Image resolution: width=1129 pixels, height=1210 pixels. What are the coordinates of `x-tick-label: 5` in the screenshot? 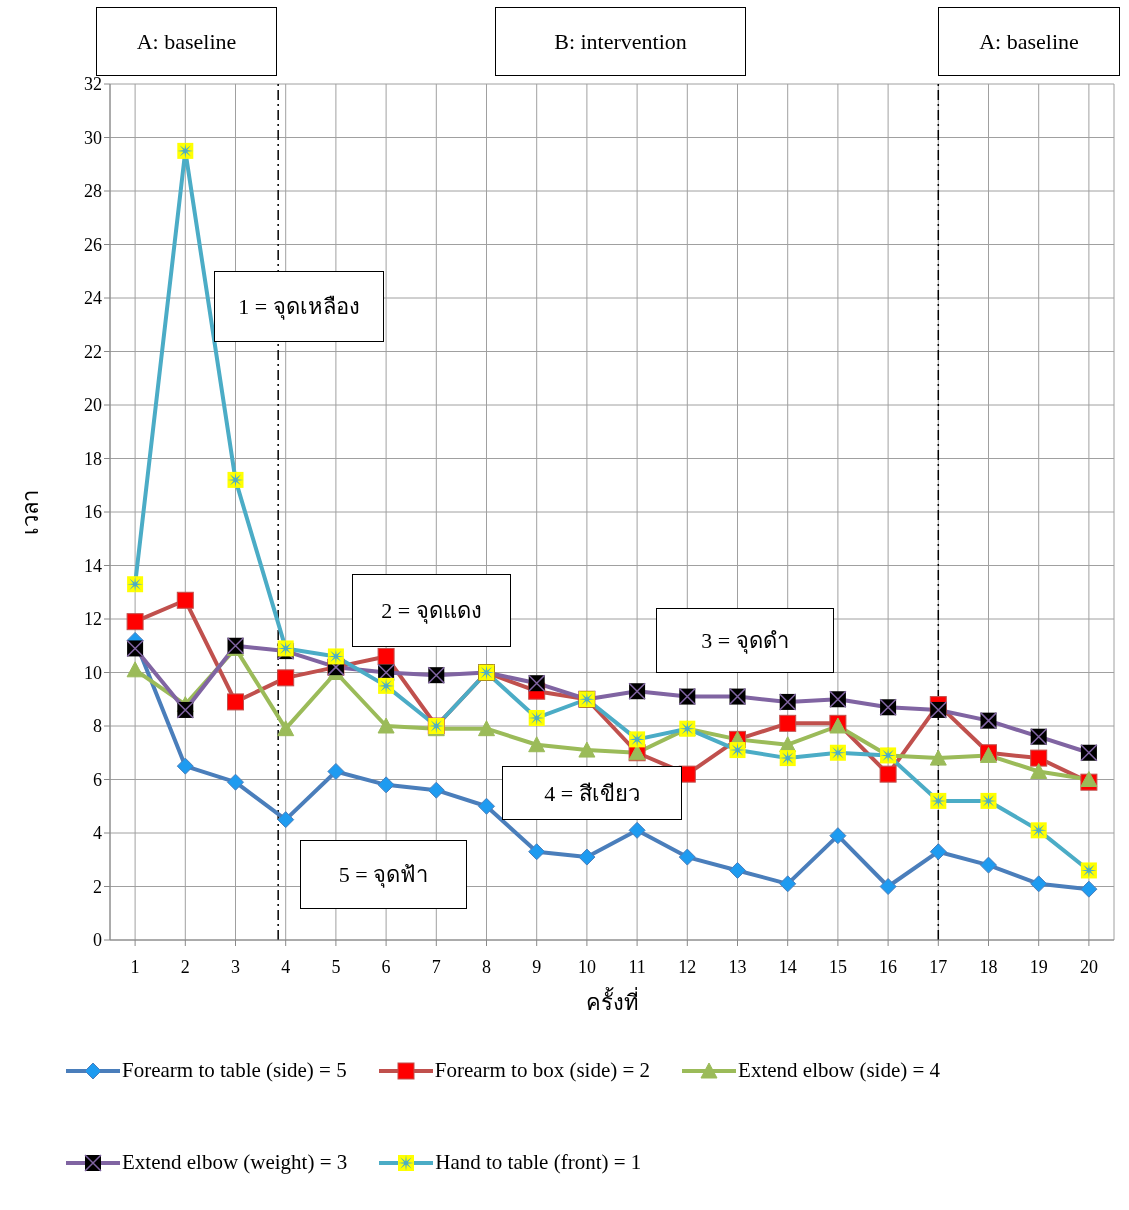 It's located at (336, 966).